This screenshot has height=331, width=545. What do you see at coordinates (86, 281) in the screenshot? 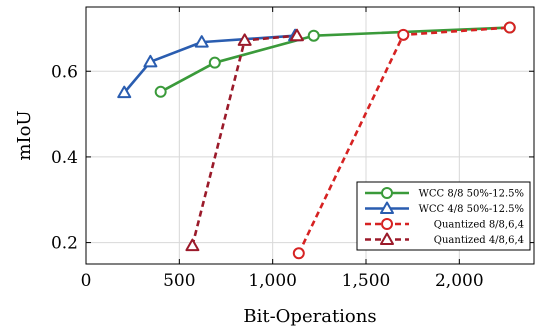
I see `x-tick-label: 0` at bounding box center [86, 281].